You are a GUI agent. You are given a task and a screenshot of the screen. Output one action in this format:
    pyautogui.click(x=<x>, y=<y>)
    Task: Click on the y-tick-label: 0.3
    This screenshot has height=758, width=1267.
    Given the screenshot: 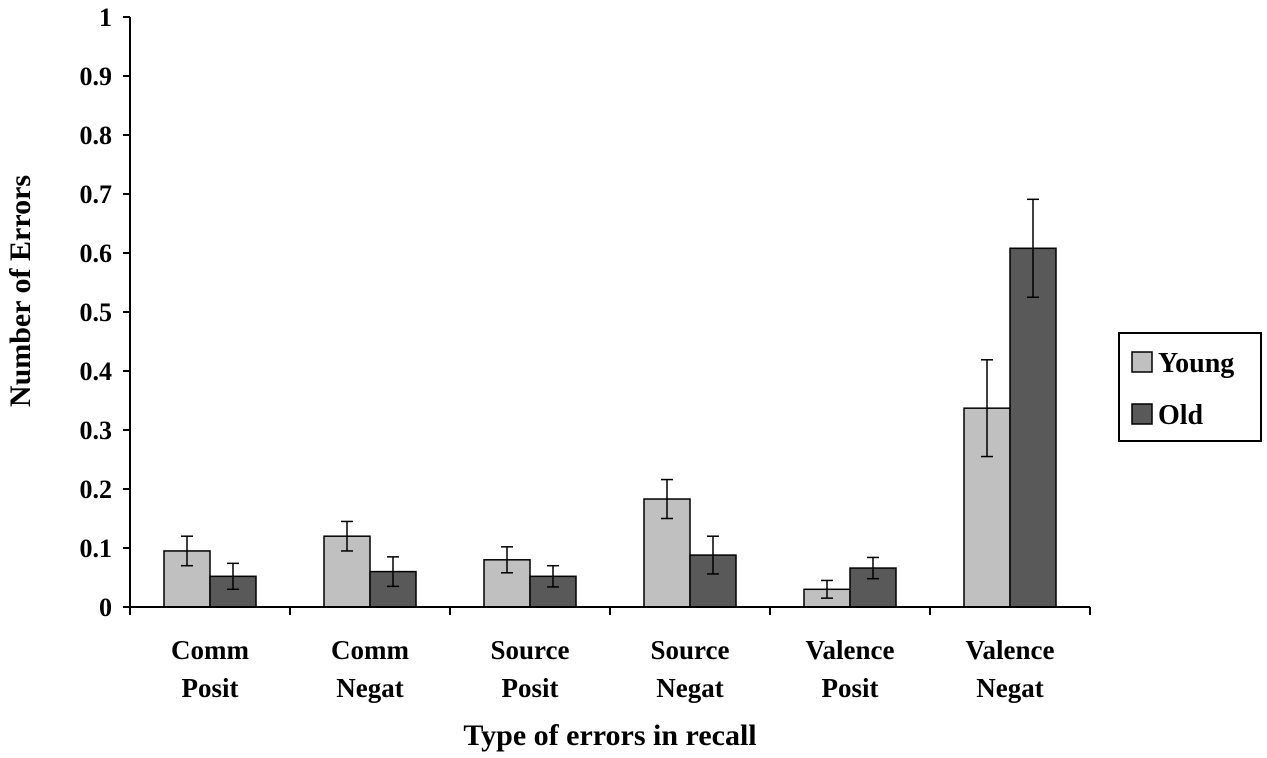 What is the action you would take?
    pyautogui.click(x=96, y=430)
    